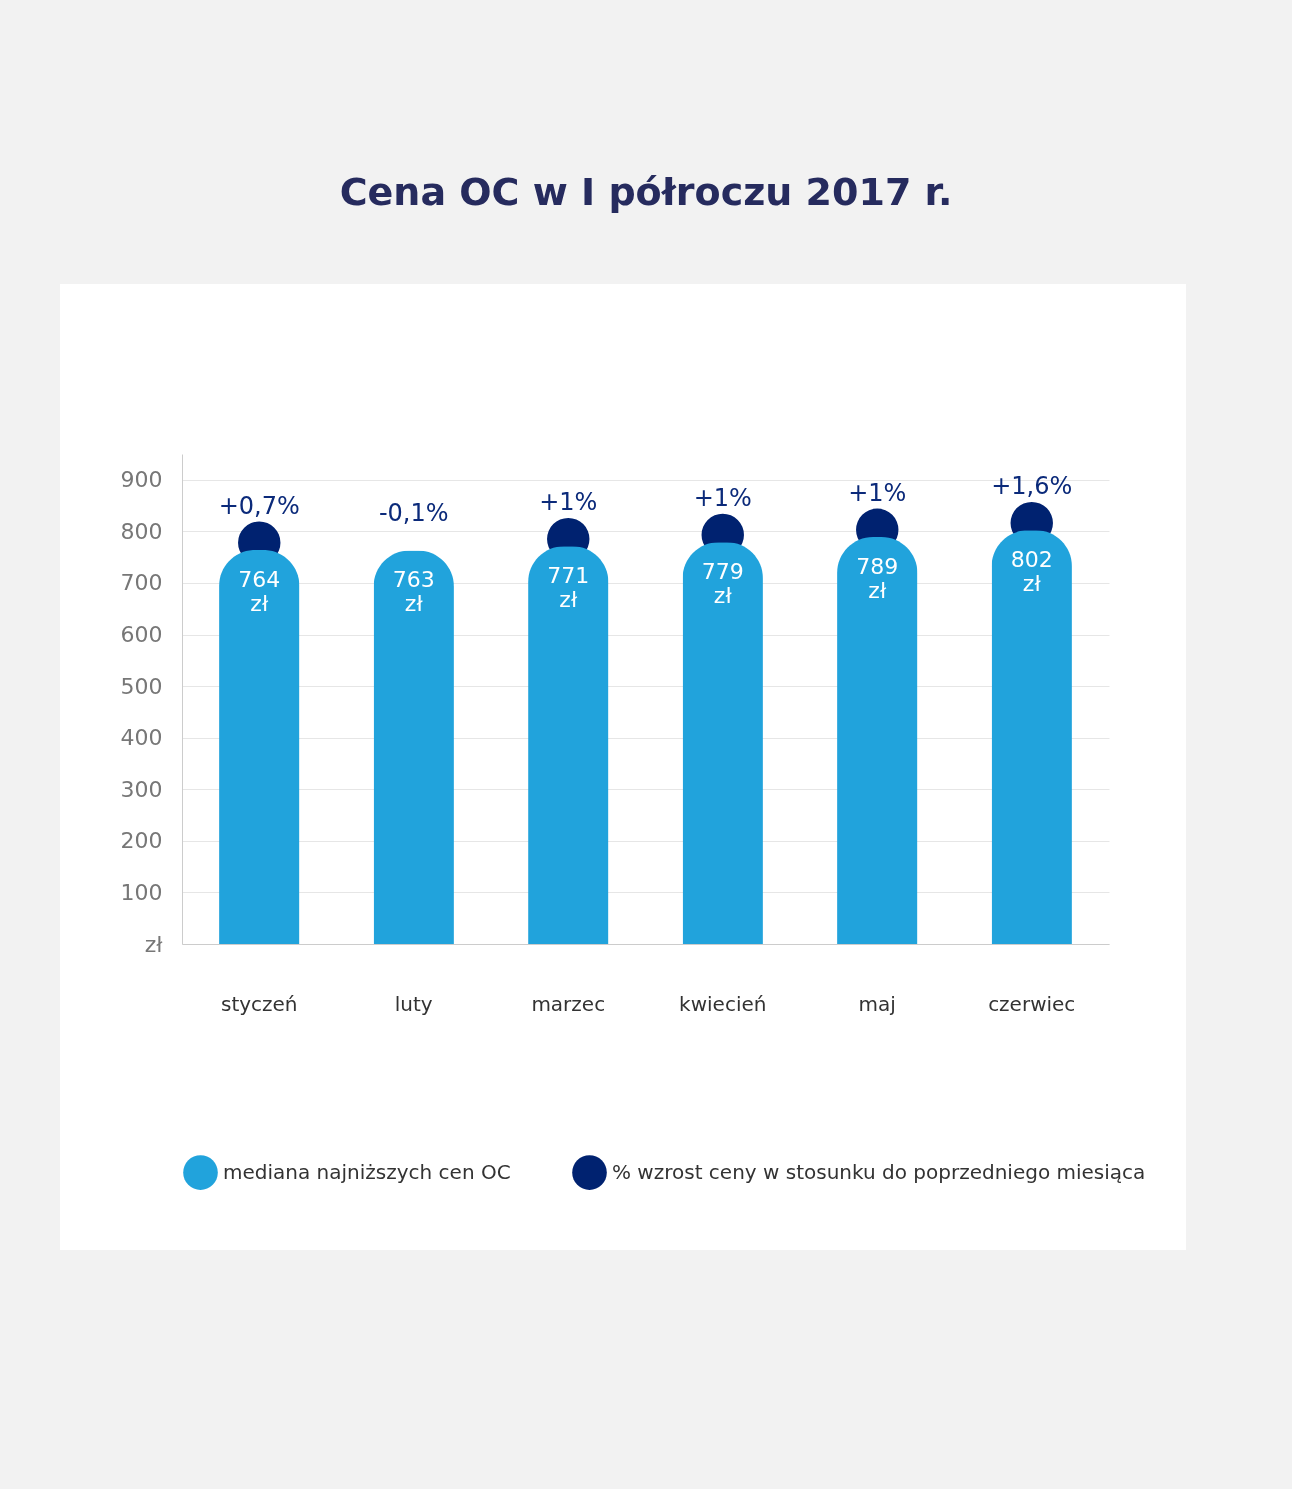  What do you see at coordinates (413, 513) in the screenshot?
I see `annotation: -0,1%` at bounding box center [413, 513].